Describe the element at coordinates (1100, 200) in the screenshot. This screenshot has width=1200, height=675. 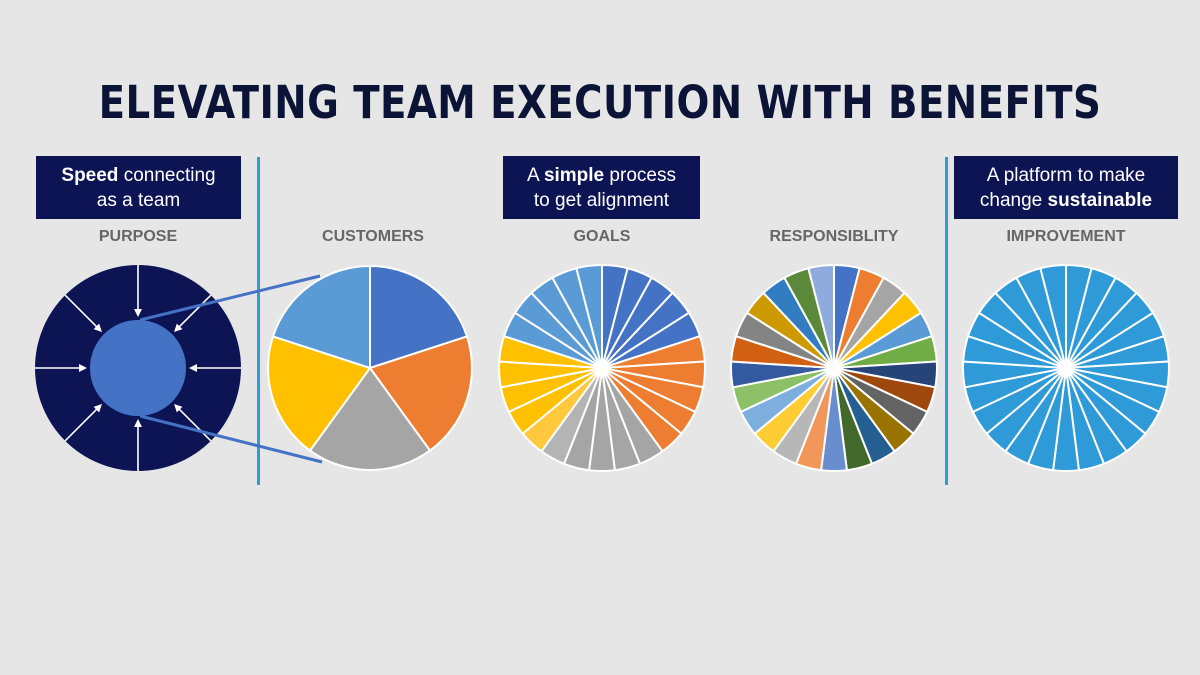
I see `callout-bold: sustainable` at that location.